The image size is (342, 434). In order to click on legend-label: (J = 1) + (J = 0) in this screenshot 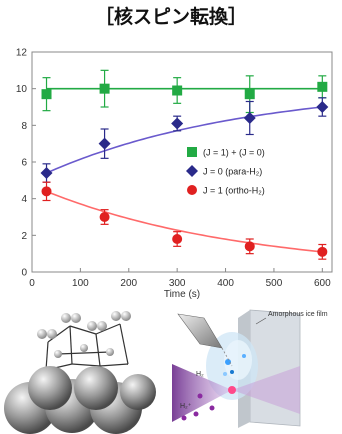, I will do `click(234, 153)`.